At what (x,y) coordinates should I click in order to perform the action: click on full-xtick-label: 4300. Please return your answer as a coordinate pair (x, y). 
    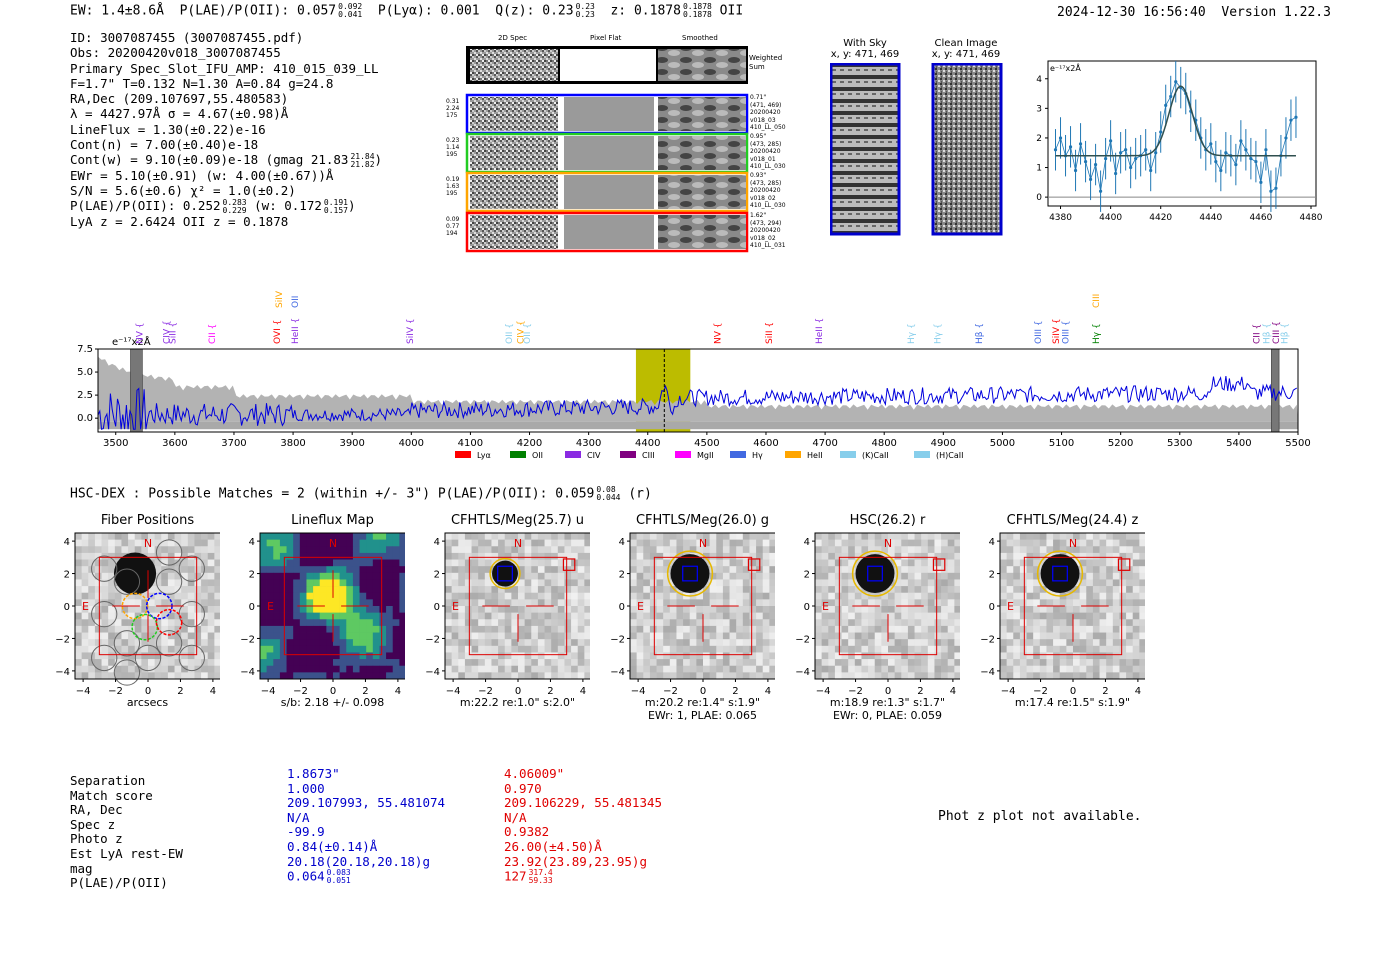
    Looking at the image, I should click on (588, 443).